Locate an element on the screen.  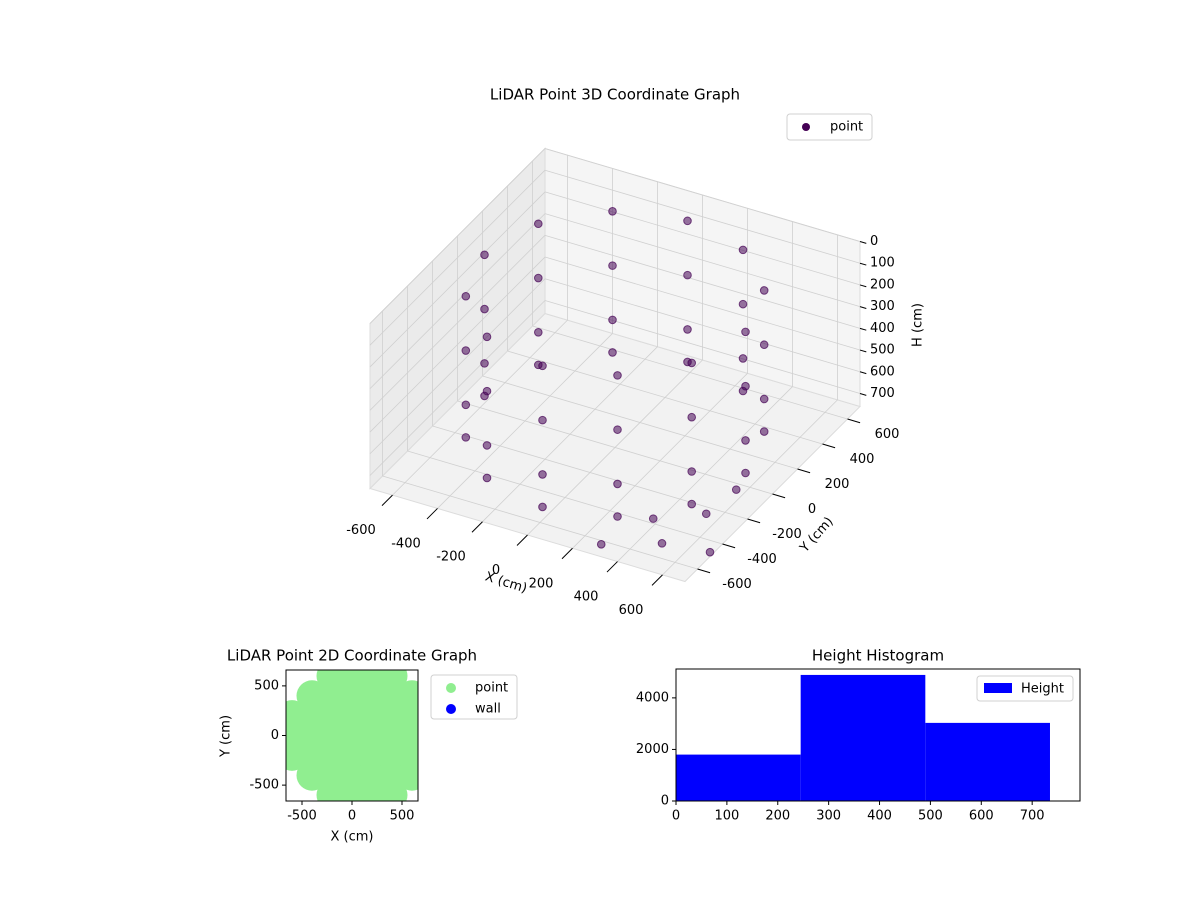
y-tick-label: 500 is located at coordinates (266, 685).